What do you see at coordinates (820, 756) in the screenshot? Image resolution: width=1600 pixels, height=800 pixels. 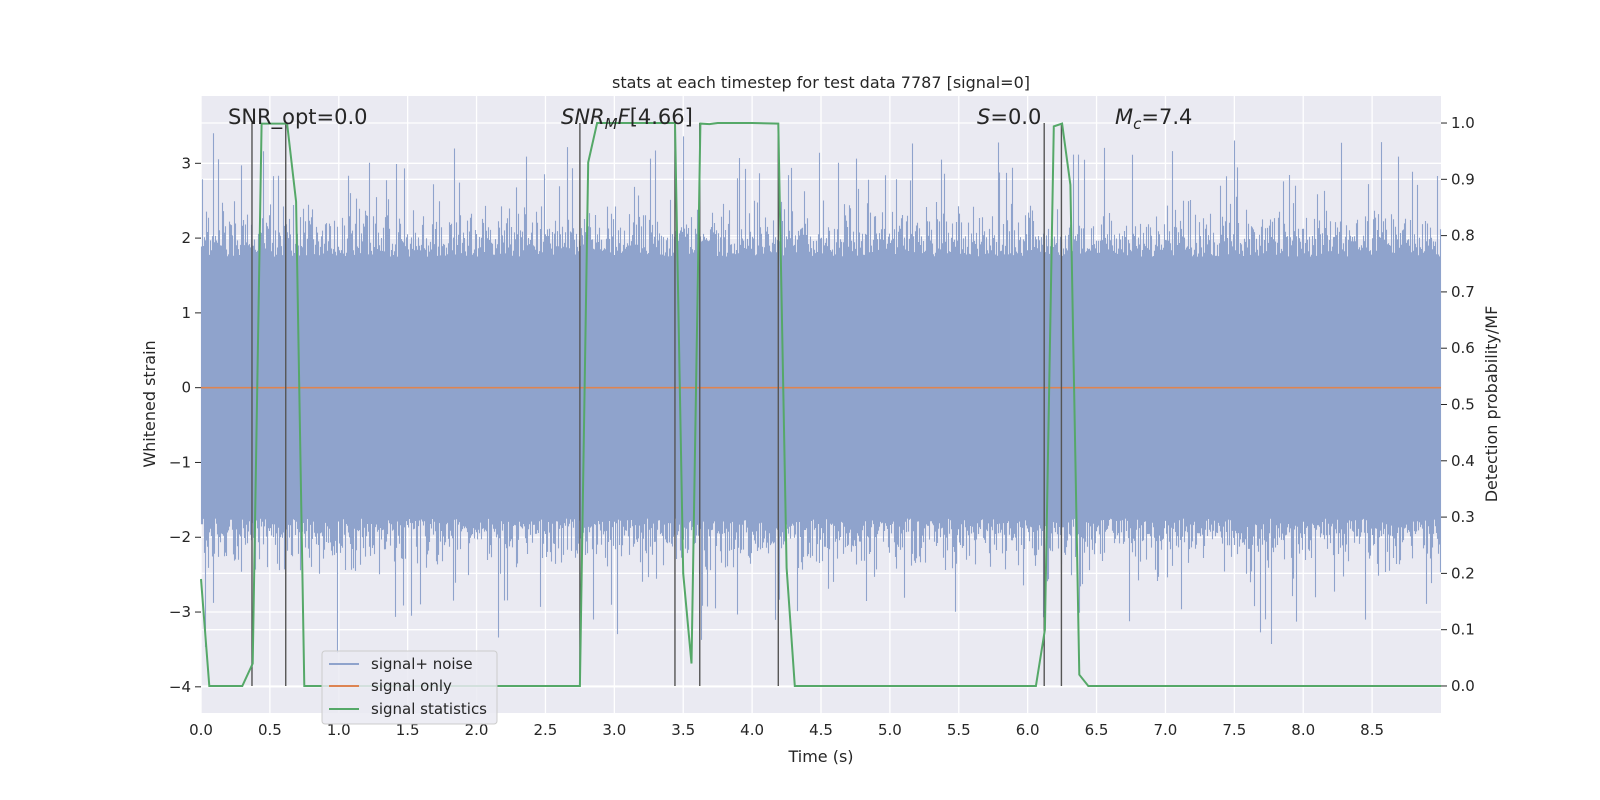 I see `x-axis-label: Time (s)` at bounding box center [820, 756].